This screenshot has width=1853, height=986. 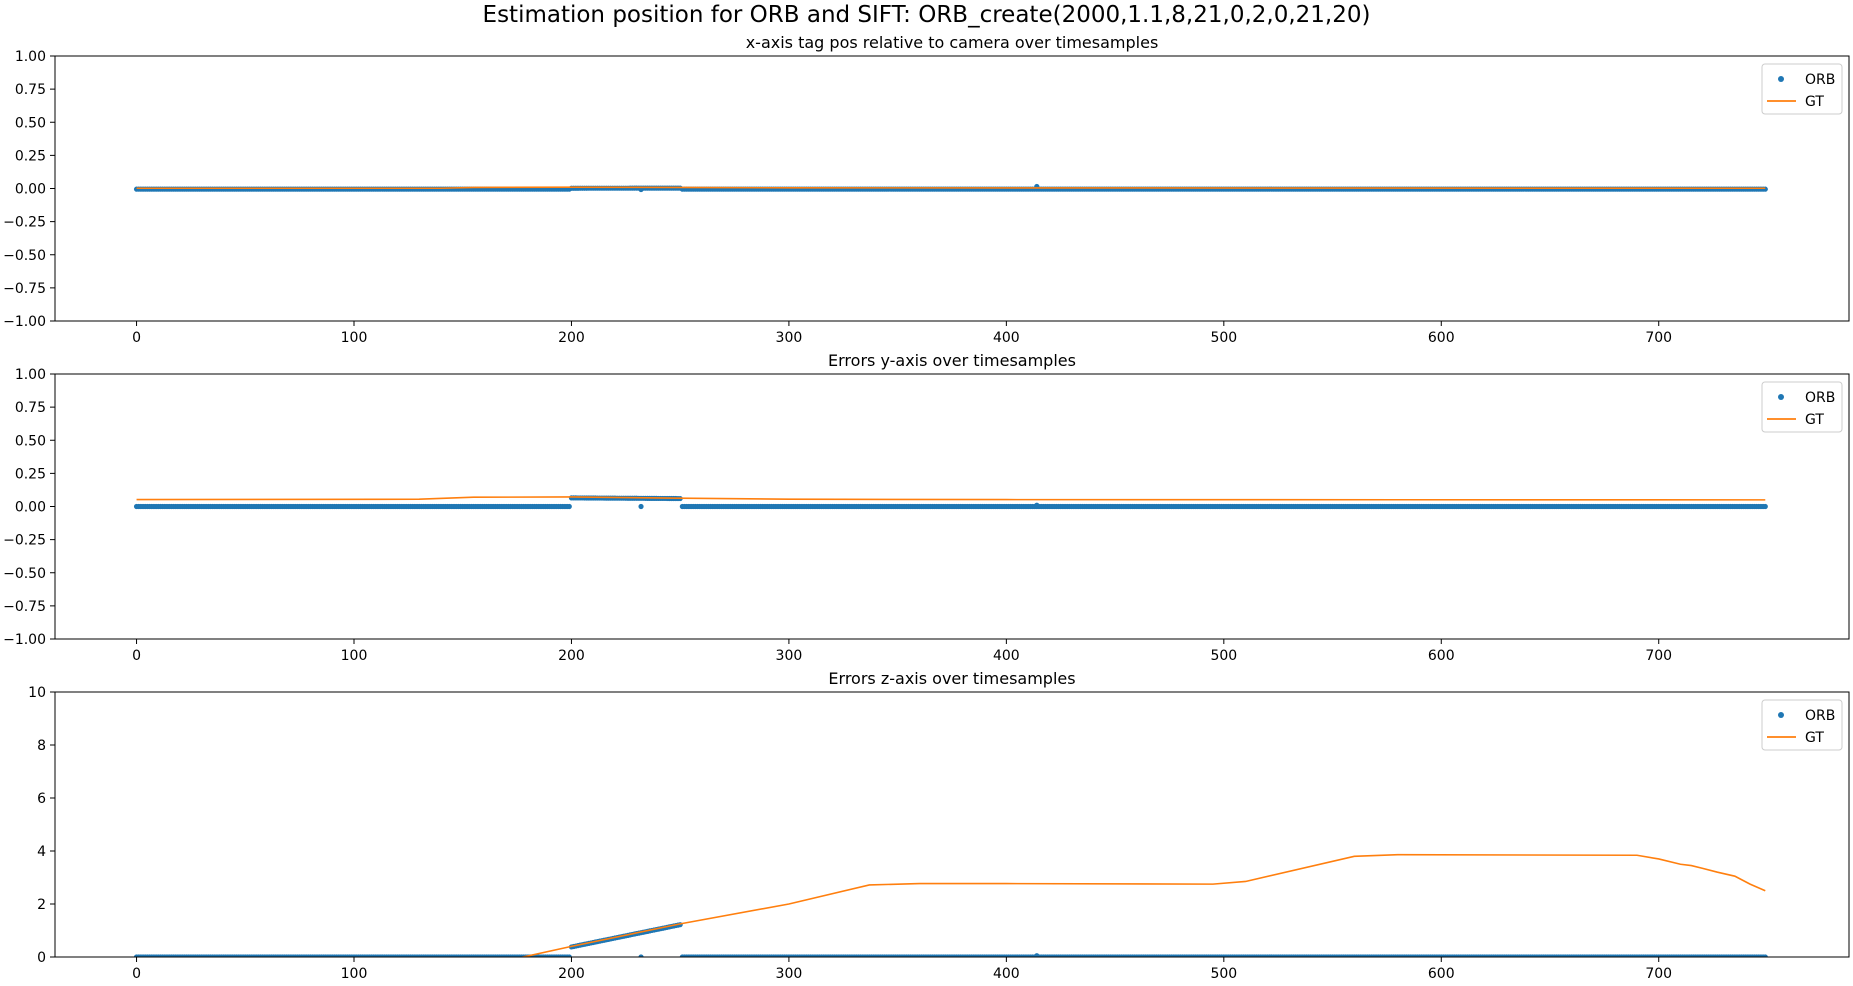 What do you see at coordinates (951, 678) in the screenshot?
I see `axes-title: Errors z-axis over timesamples` at bounding box center [951, 678].